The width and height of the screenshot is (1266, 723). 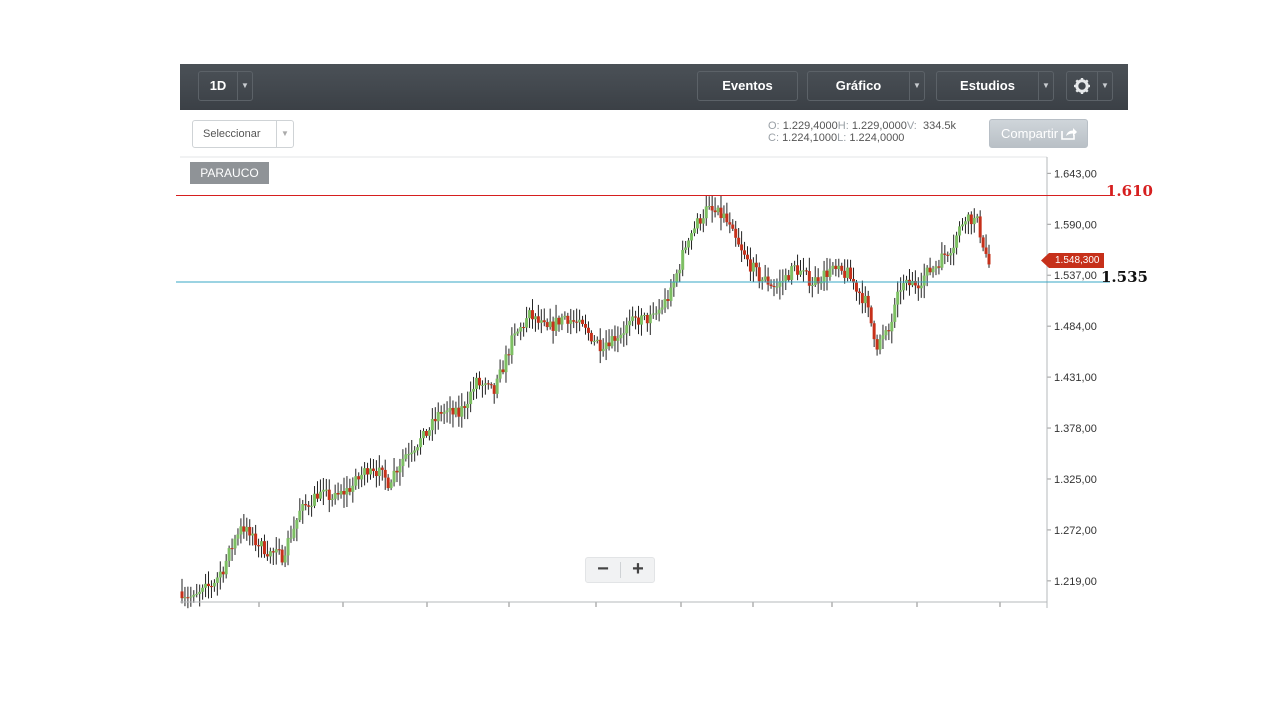 I want to click on settings-button, so click(x=1082, y=86).